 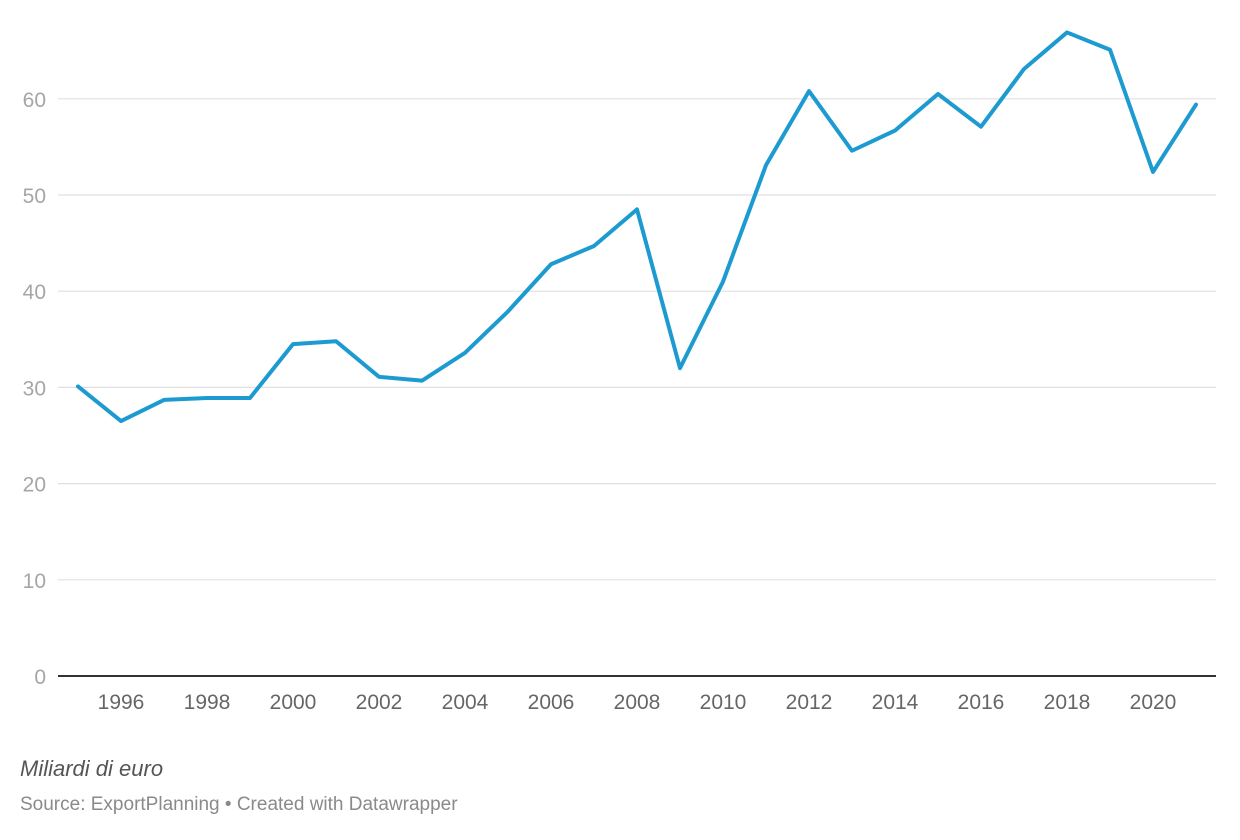 I want to click on y-tick-label: 0, so click(x=40, y=677).